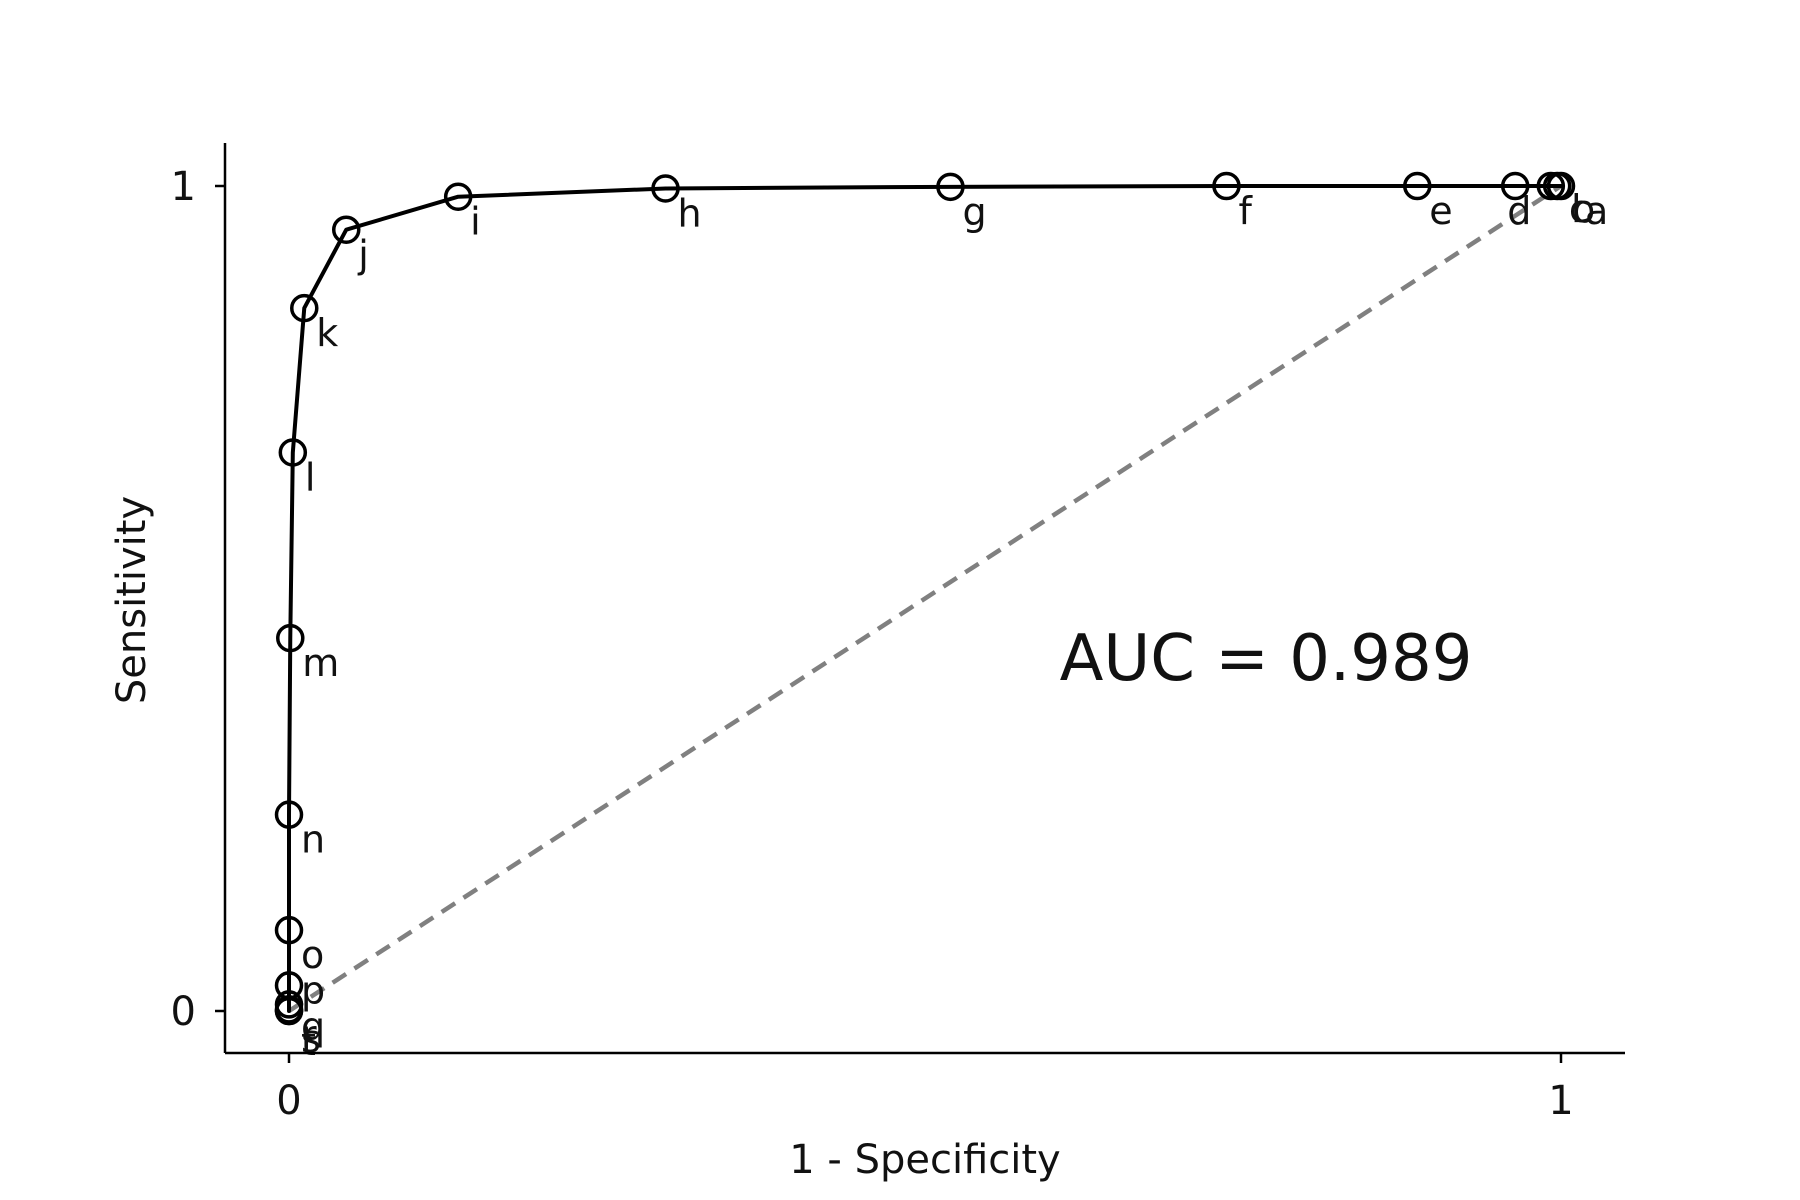  What do you see at coordinates (1245, 211) in the screenshot?
I see `roc-point-label-f: f` at bounding box center [1245, 211].